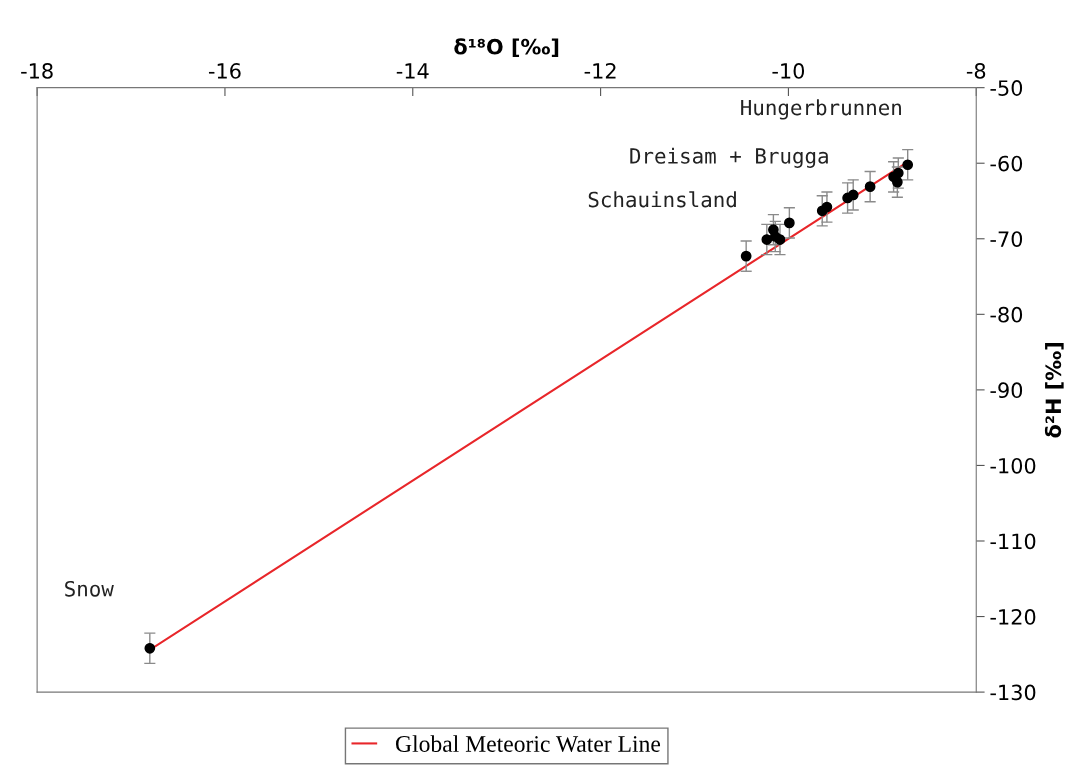 The image size is (1092, 769). Describe the element at coordinates (506, 48) in the screenshot. I see `x-axis-title: δ¹⁸O [‰]` at that location.